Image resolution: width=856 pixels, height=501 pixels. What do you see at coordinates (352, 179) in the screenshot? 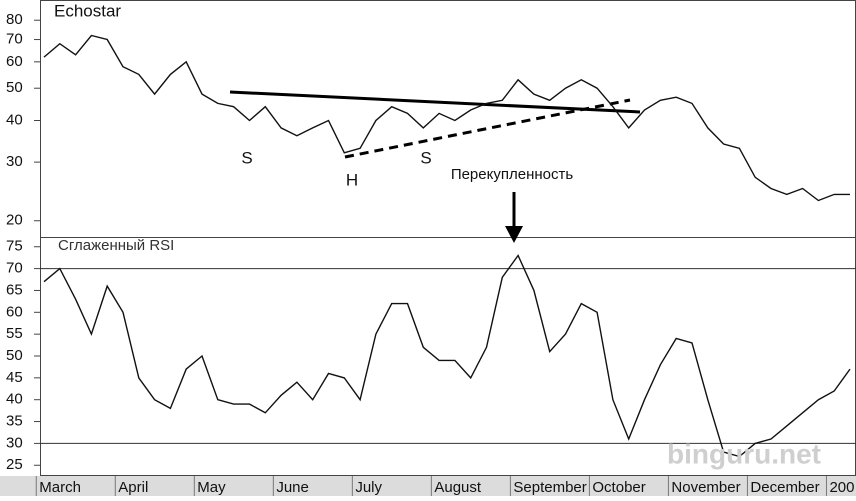
I see `pattern-label: H` at bounding box center [352, 179].